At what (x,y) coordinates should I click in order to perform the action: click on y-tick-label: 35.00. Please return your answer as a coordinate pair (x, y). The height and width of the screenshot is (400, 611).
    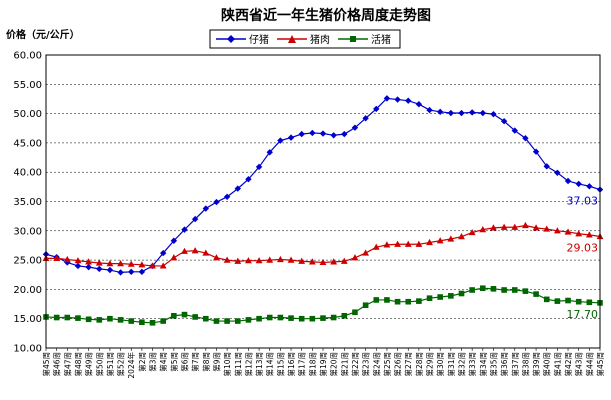
    Looking at the image, I should click on (27, 202).